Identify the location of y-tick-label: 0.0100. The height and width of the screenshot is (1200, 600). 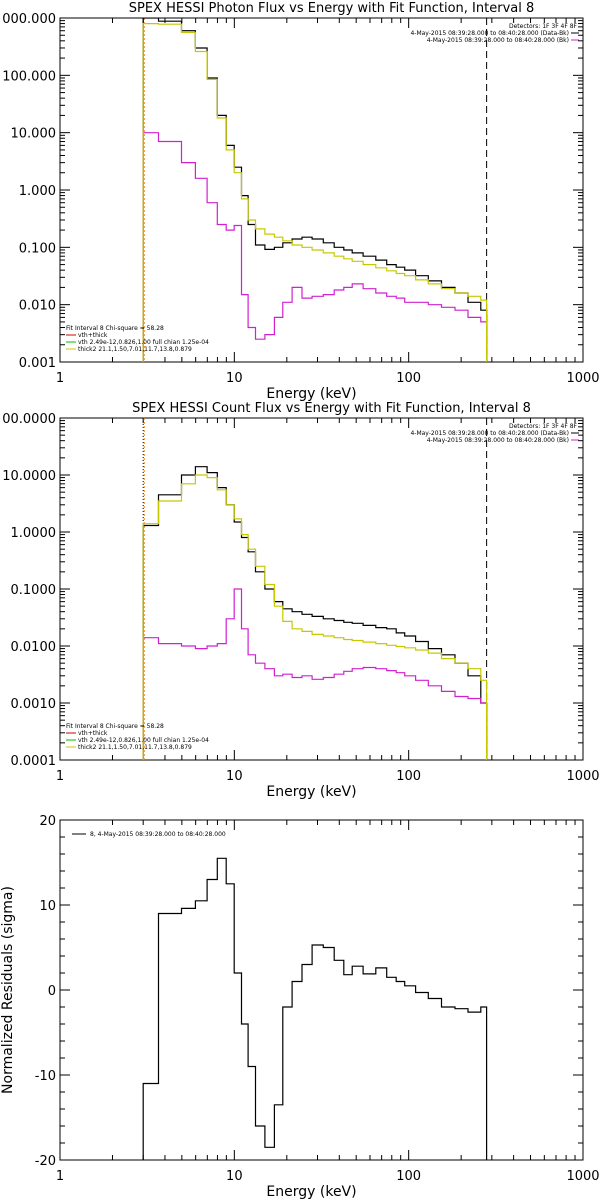
(34, 647).